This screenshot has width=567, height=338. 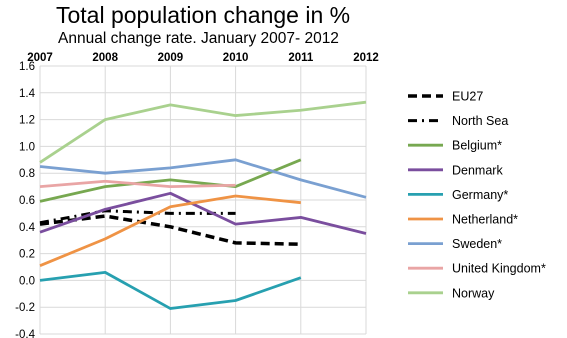 What do you see at coordinates (480, 121) in the screenshot?
I see `legend-label-north-sea: North Sea` at bounding box center [480, 121].